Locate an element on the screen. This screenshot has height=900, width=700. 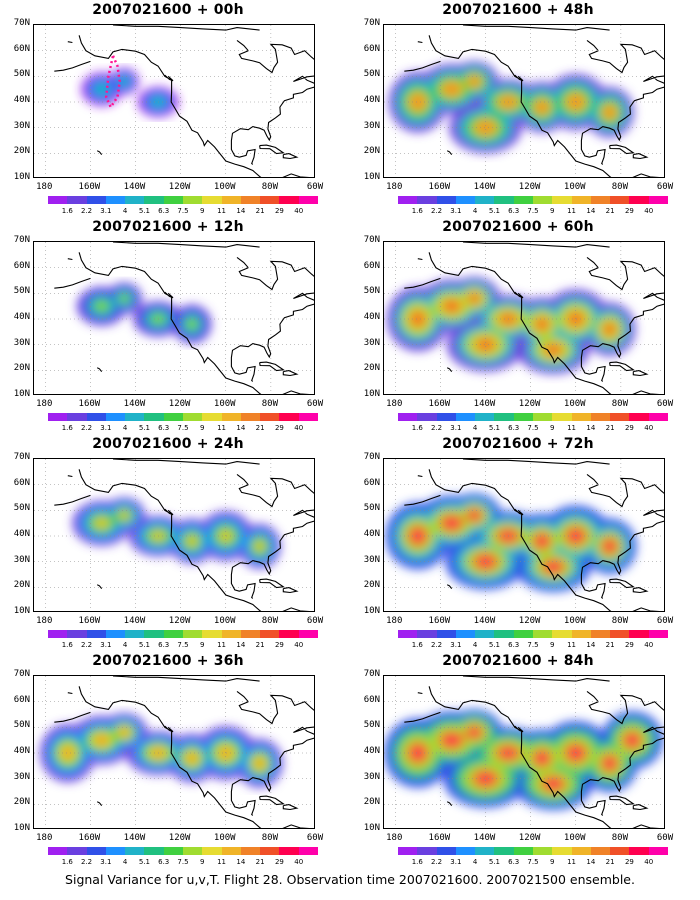
panel-title: 2007021600 + 72h is located at coordinates (518, 444).